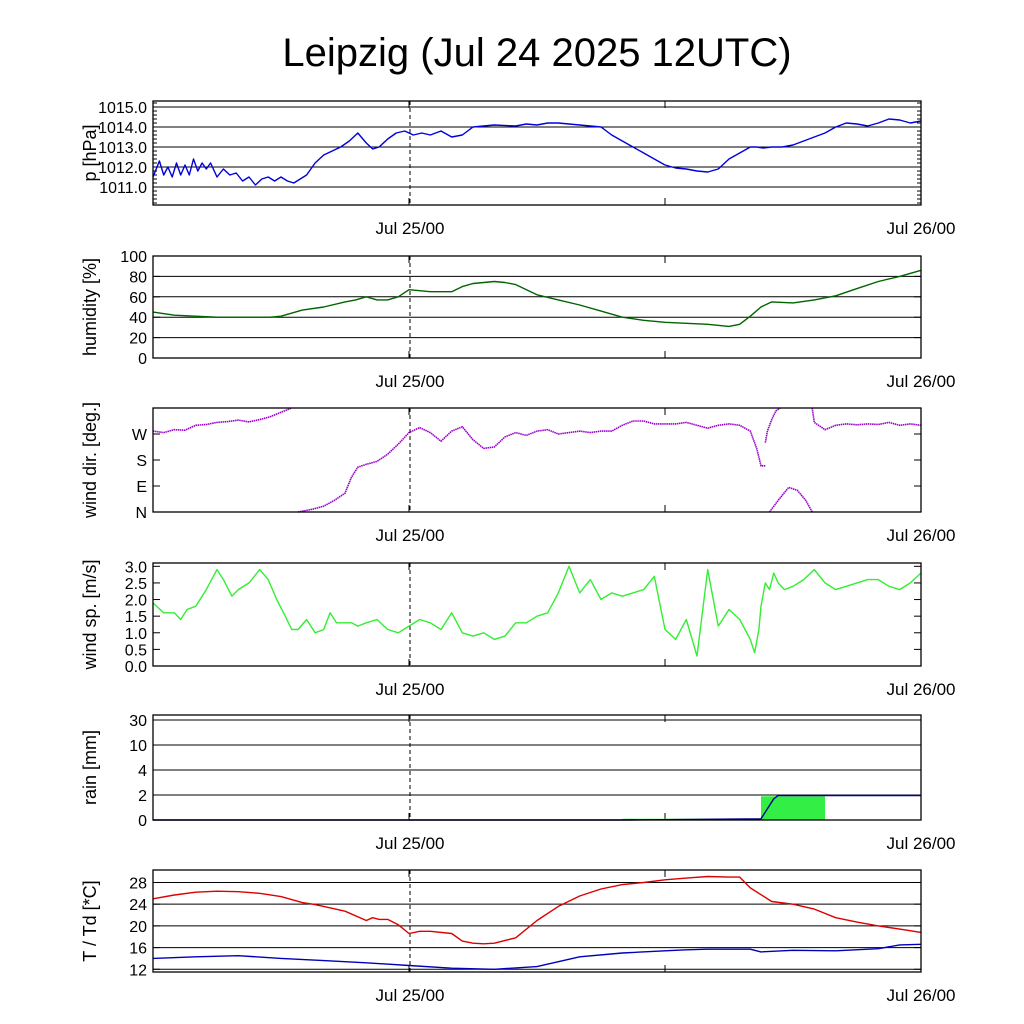  Describe the element at coordinates (90, 307) in the screenshot. I see `y-axis-label: humidity [%]` at that location.